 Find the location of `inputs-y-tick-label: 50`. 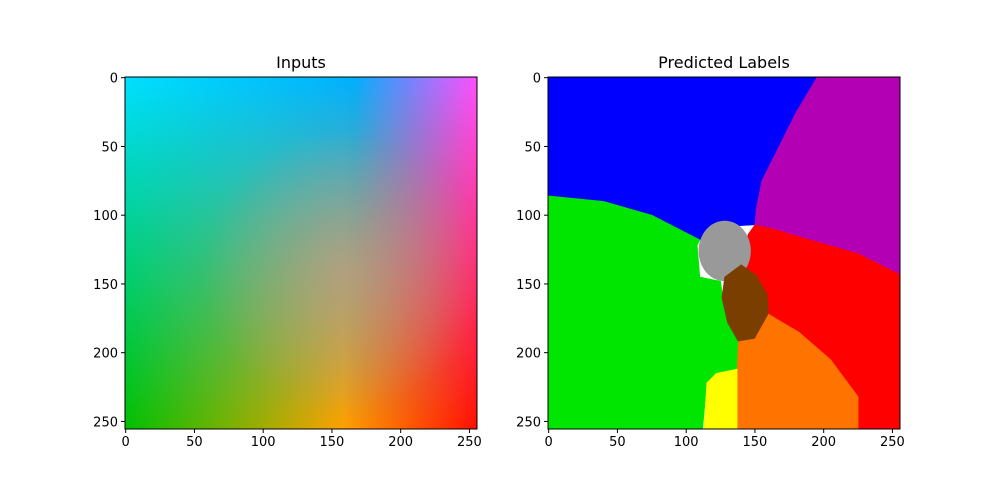

inputs-y-tick-label: 50 is located at coordinates (109, 147).